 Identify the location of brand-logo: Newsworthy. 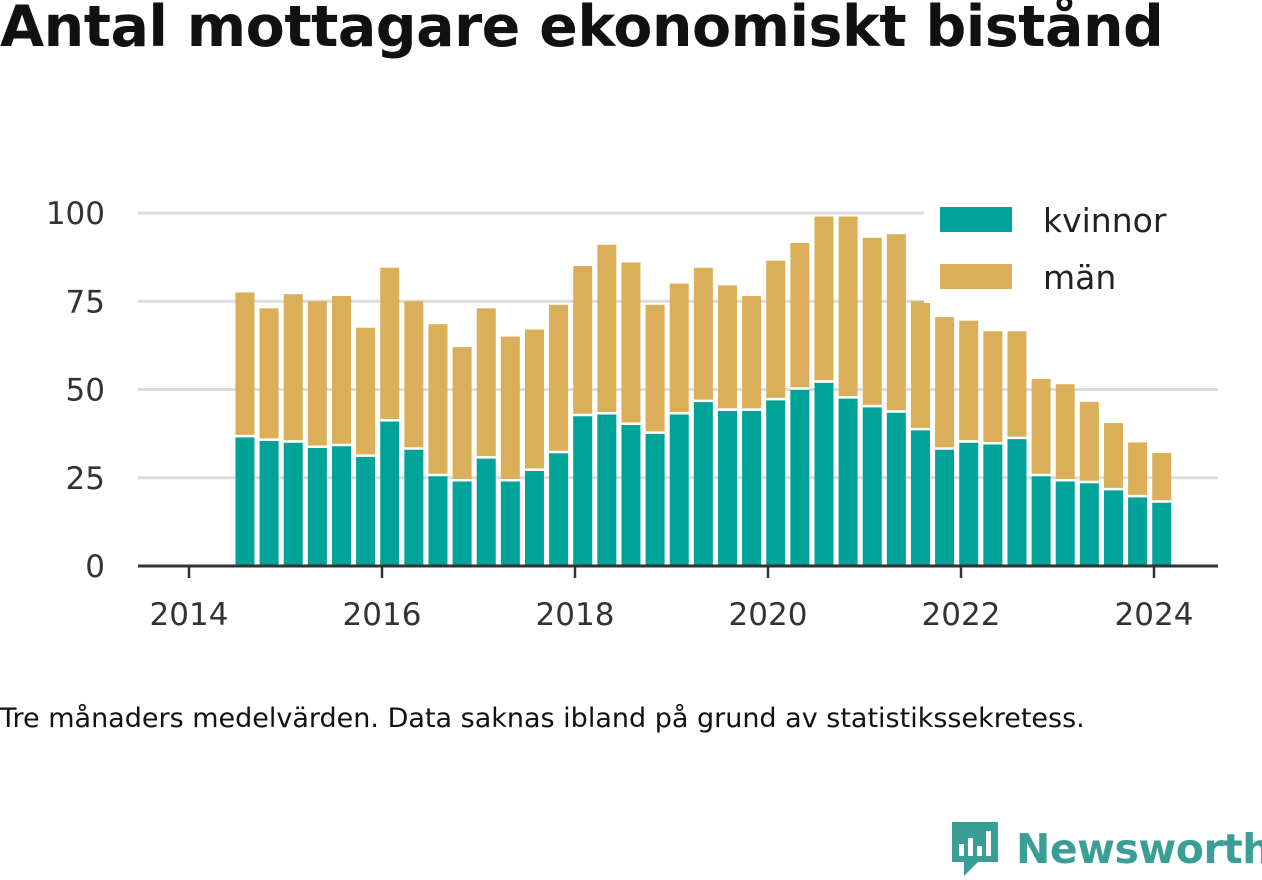
(1105, 849).